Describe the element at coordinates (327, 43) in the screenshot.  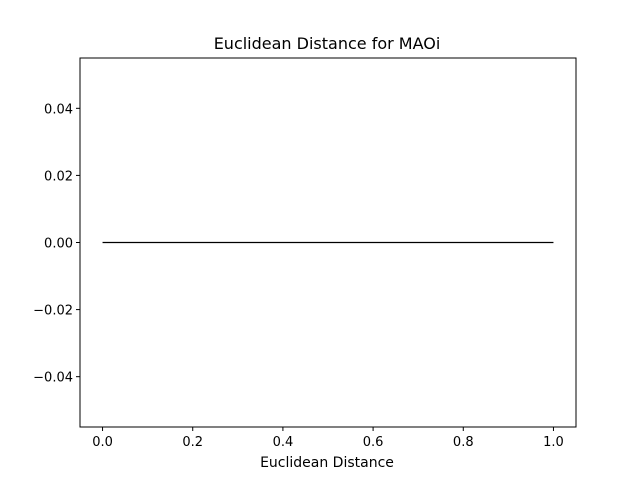
I see `chart-title: Euclidean Distance for MAOi` at that location.